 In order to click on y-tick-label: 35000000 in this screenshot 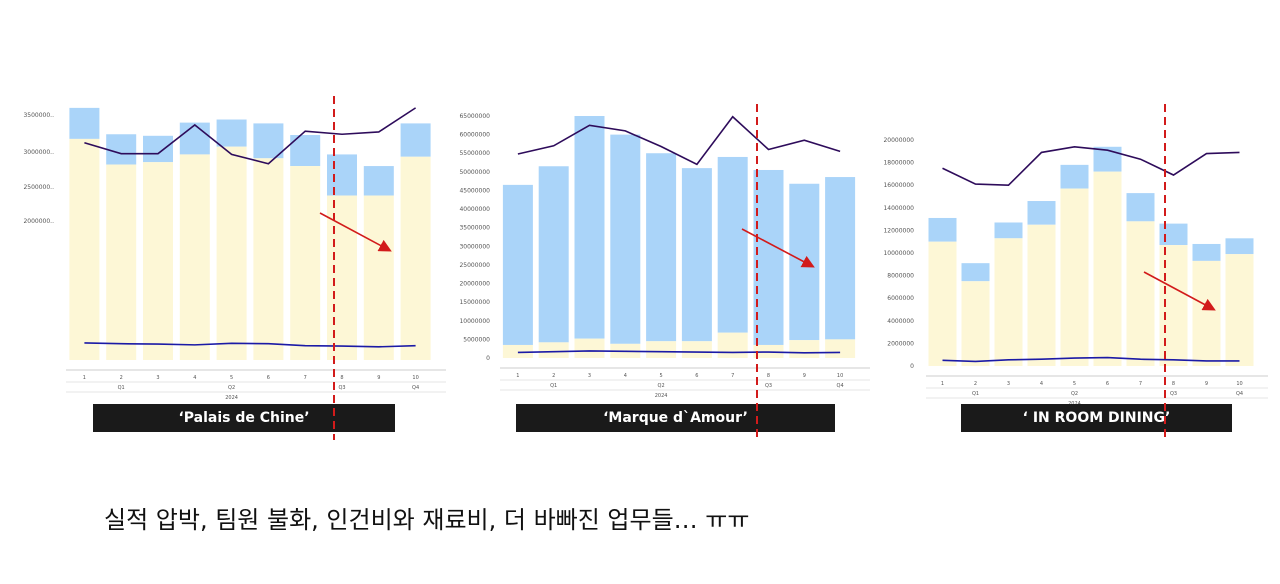, I will do `click(474, 228)`.